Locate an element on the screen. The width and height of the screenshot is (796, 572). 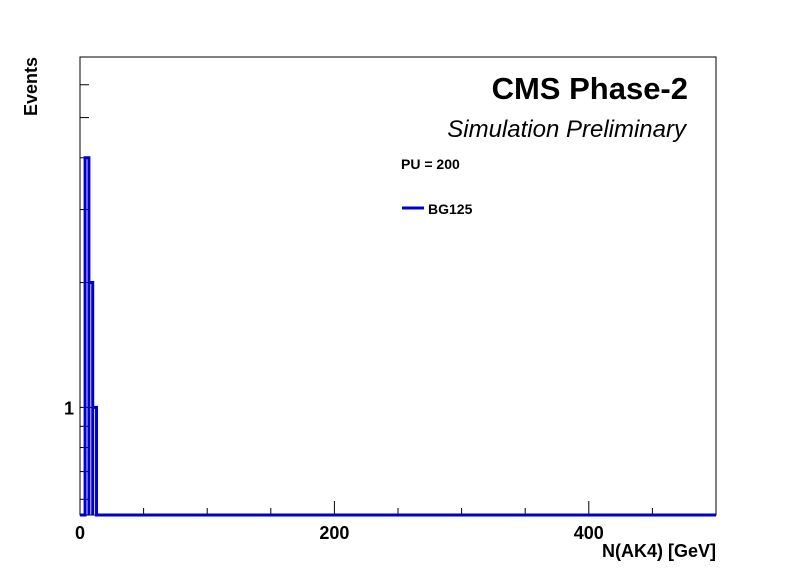
x-axis-label: N(AK4) [GeV] is located at coordinates (659, 551).